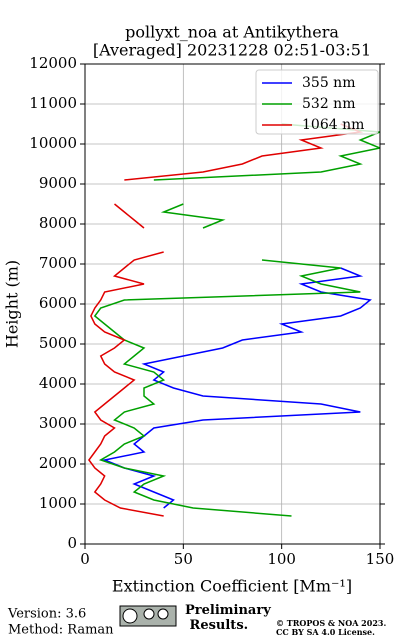 The height and width of the screenshot is (640, 400). I want to click on license: CC BY SA 4.0 License., so click(325, 632).